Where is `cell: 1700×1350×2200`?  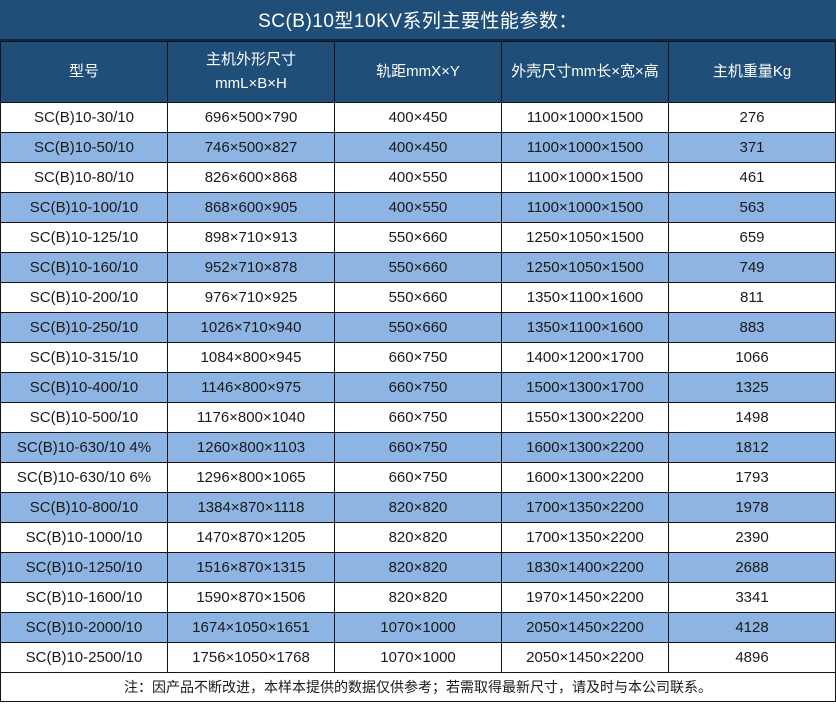 cell: 1700×1350×2200 is located at coordinates (585, 537).